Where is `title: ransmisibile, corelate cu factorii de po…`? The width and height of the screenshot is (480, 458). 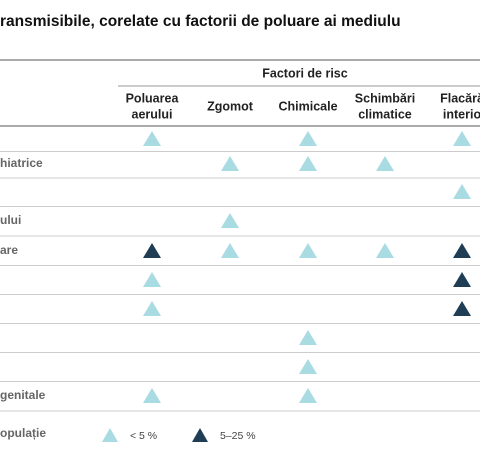 title: ransmisibile, corelate cu factorii de po… is located at coordinates (200, 21).